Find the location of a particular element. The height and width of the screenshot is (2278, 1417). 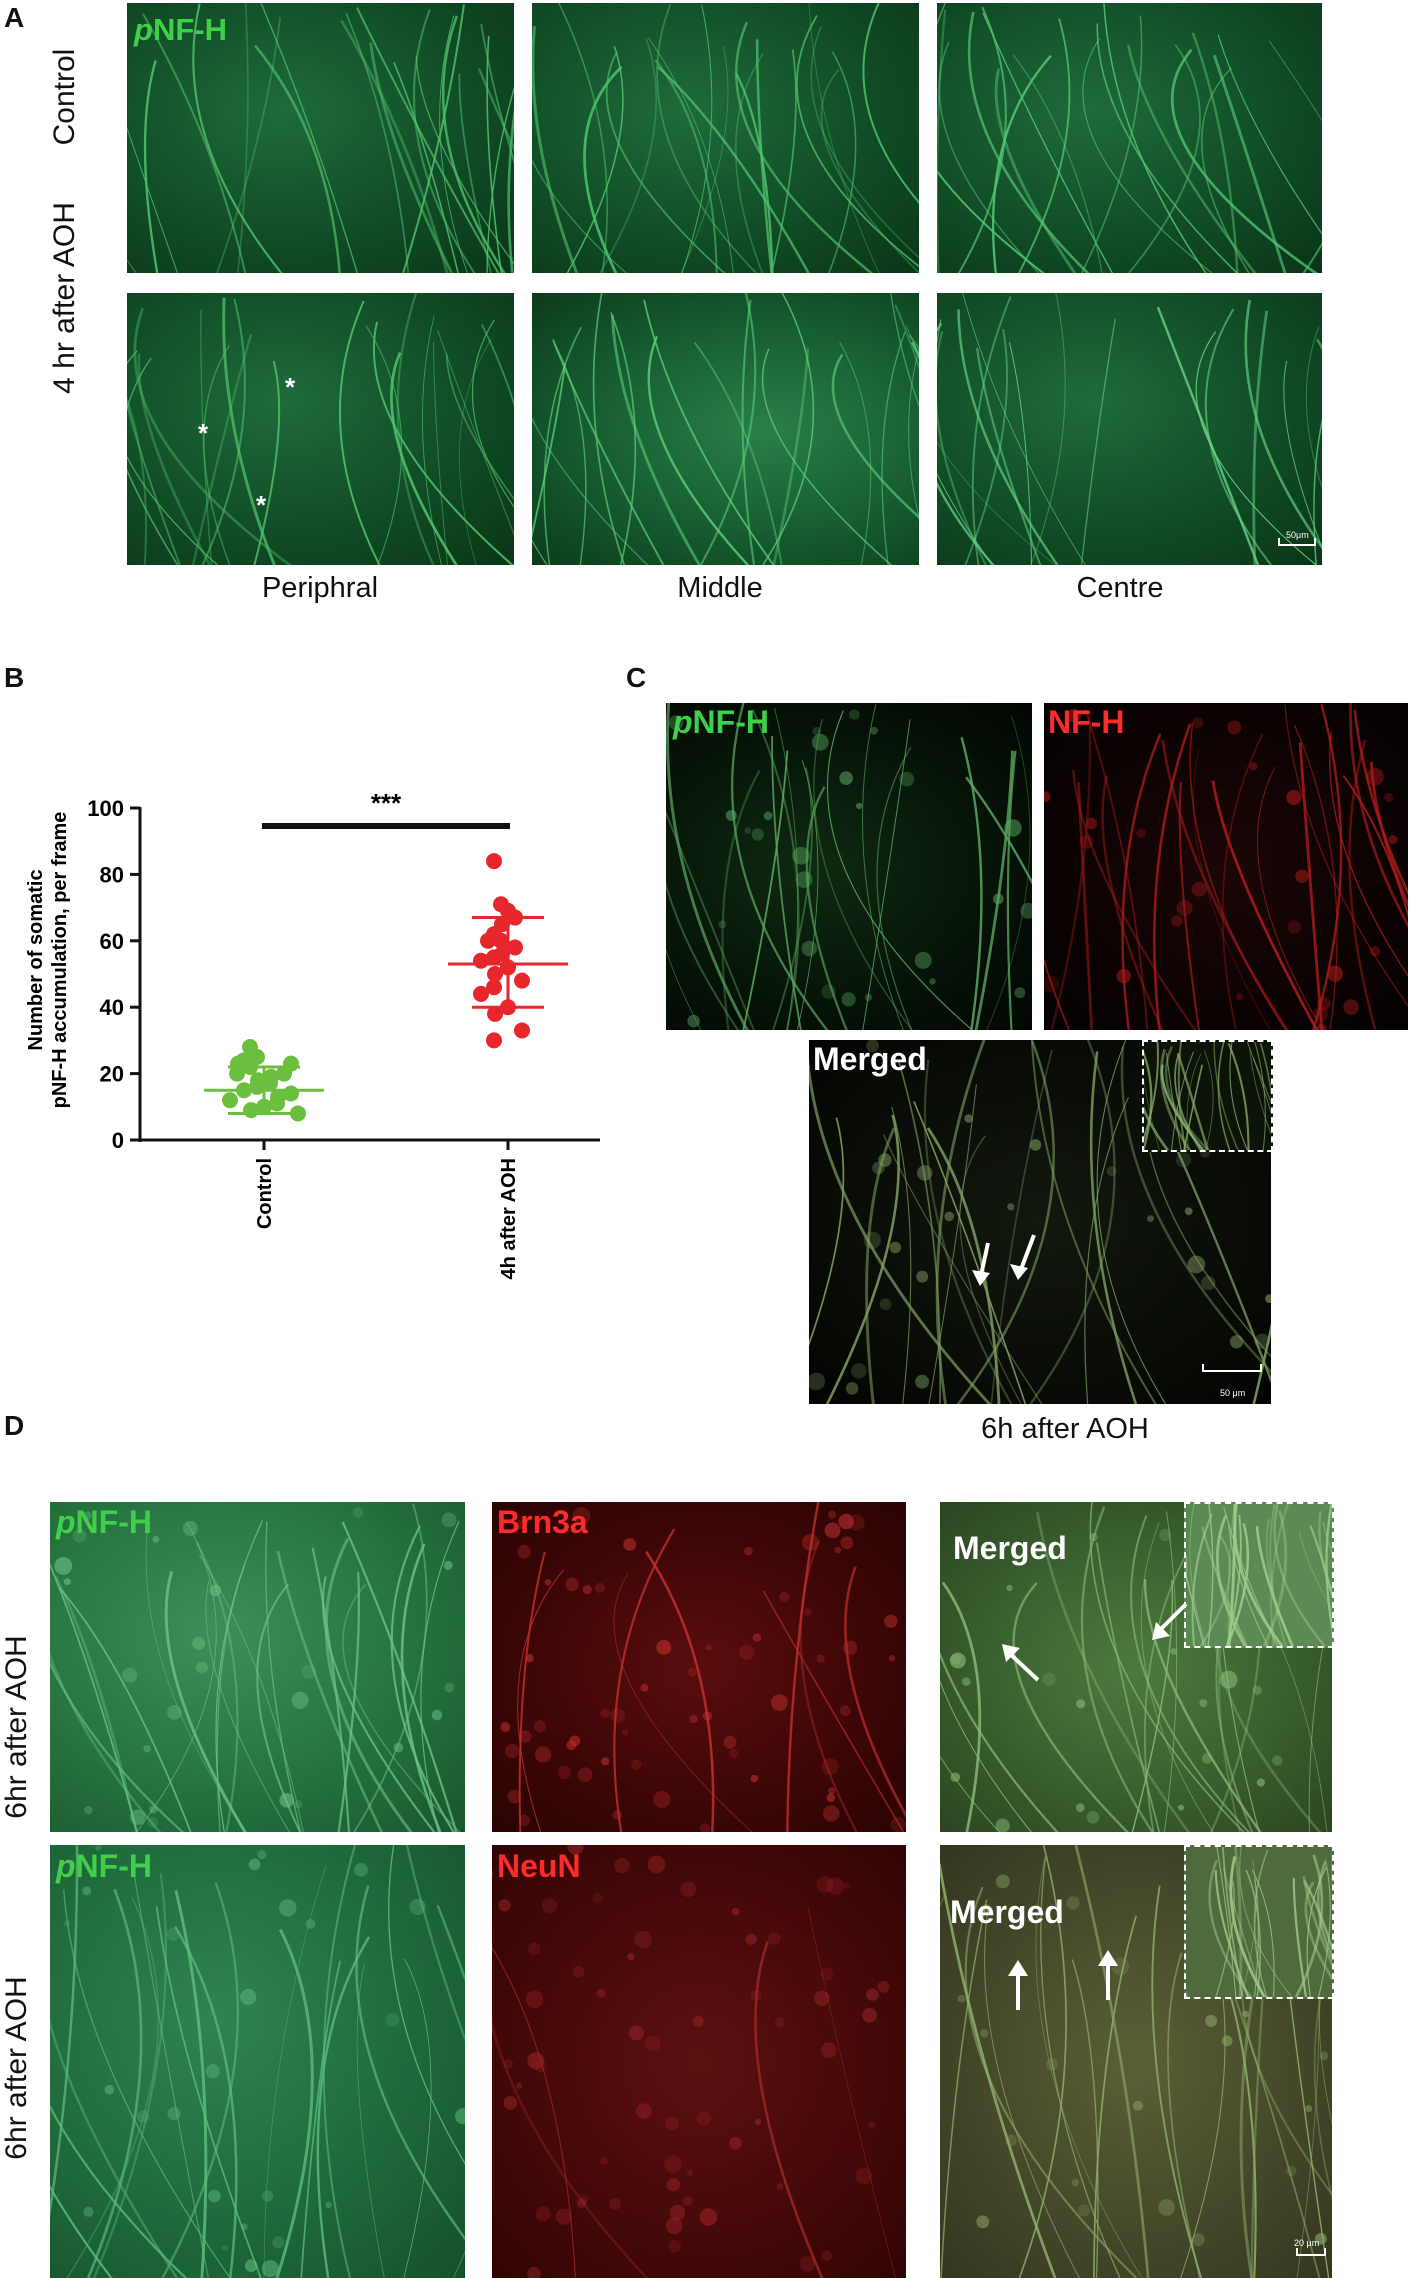

y-tick-label: 0 is located at coordinates (118, 1140).